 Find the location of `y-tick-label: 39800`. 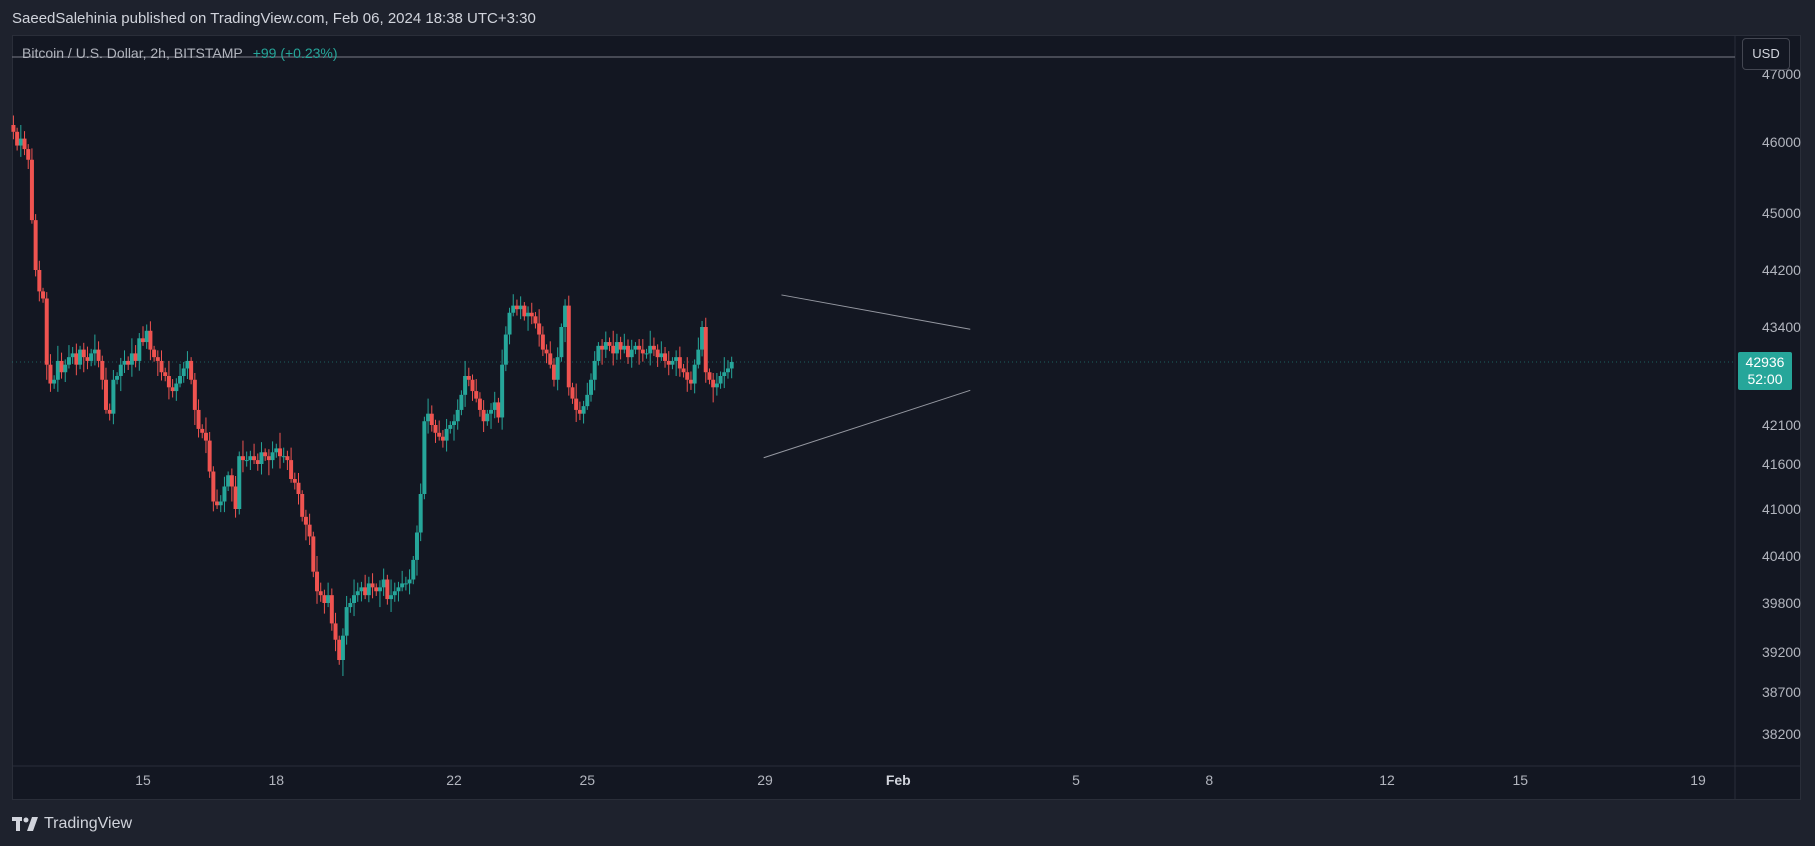

y-tick-label: 39800 is located at coordinates (1781, 603).